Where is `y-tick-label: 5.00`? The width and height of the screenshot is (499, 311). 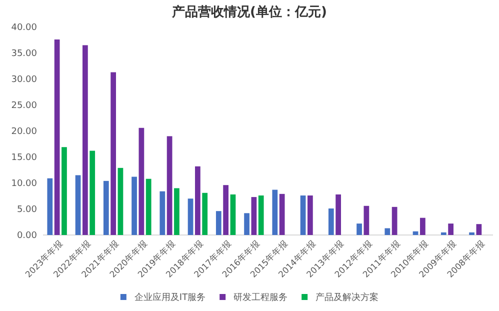 y-tick-label: 5.00 is located at coordinates (27, 209).